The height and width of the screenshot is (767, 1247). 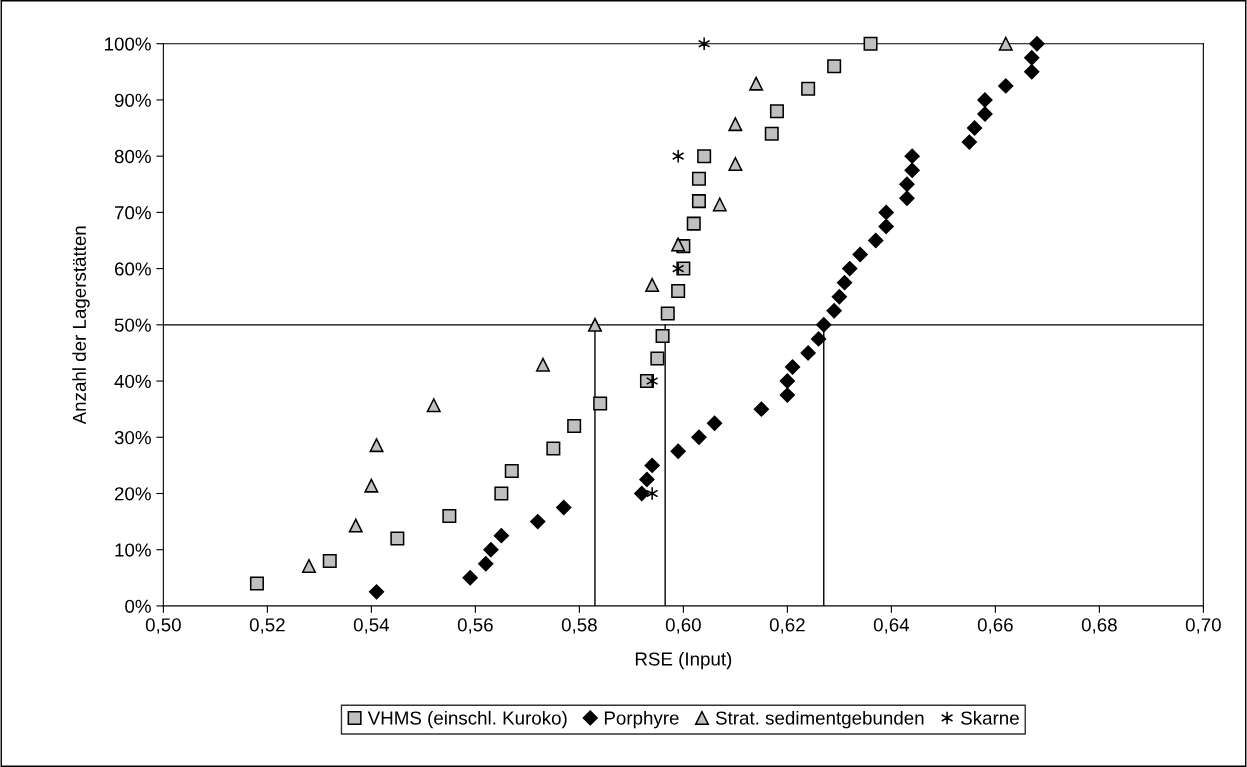 I want to click on x-tick-label: 0,70, so click(x=1203, y=626).